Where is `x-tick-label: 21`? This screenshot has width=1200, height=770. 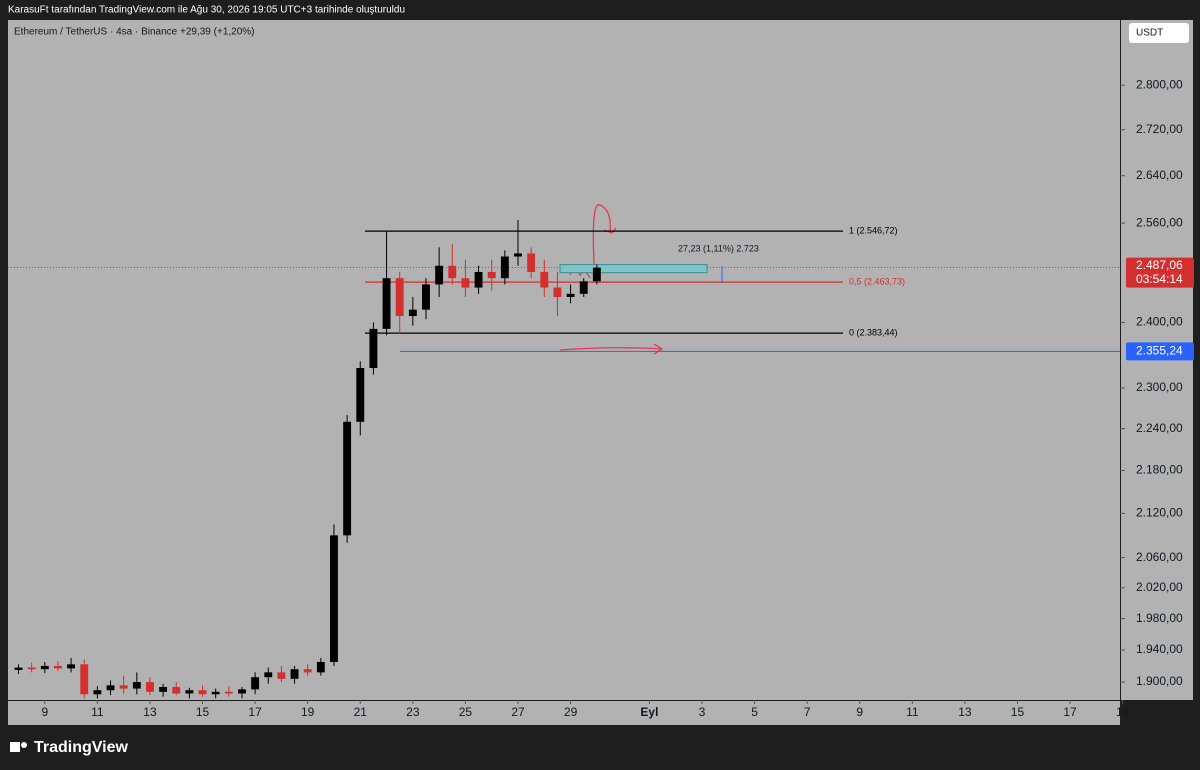 x-tick-label: 21 is located at coordinates (361, 712).